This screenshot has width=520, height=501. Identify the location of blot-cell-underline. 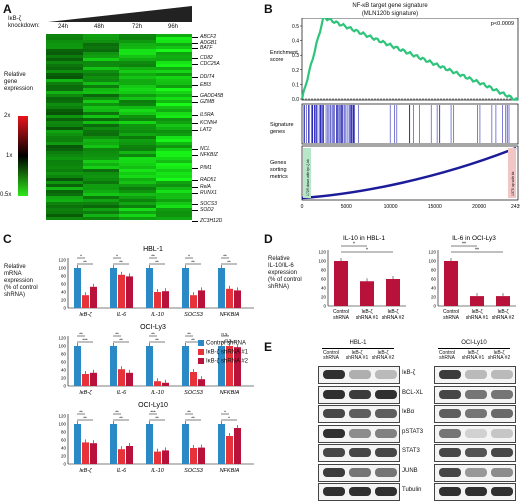
(474, 348).